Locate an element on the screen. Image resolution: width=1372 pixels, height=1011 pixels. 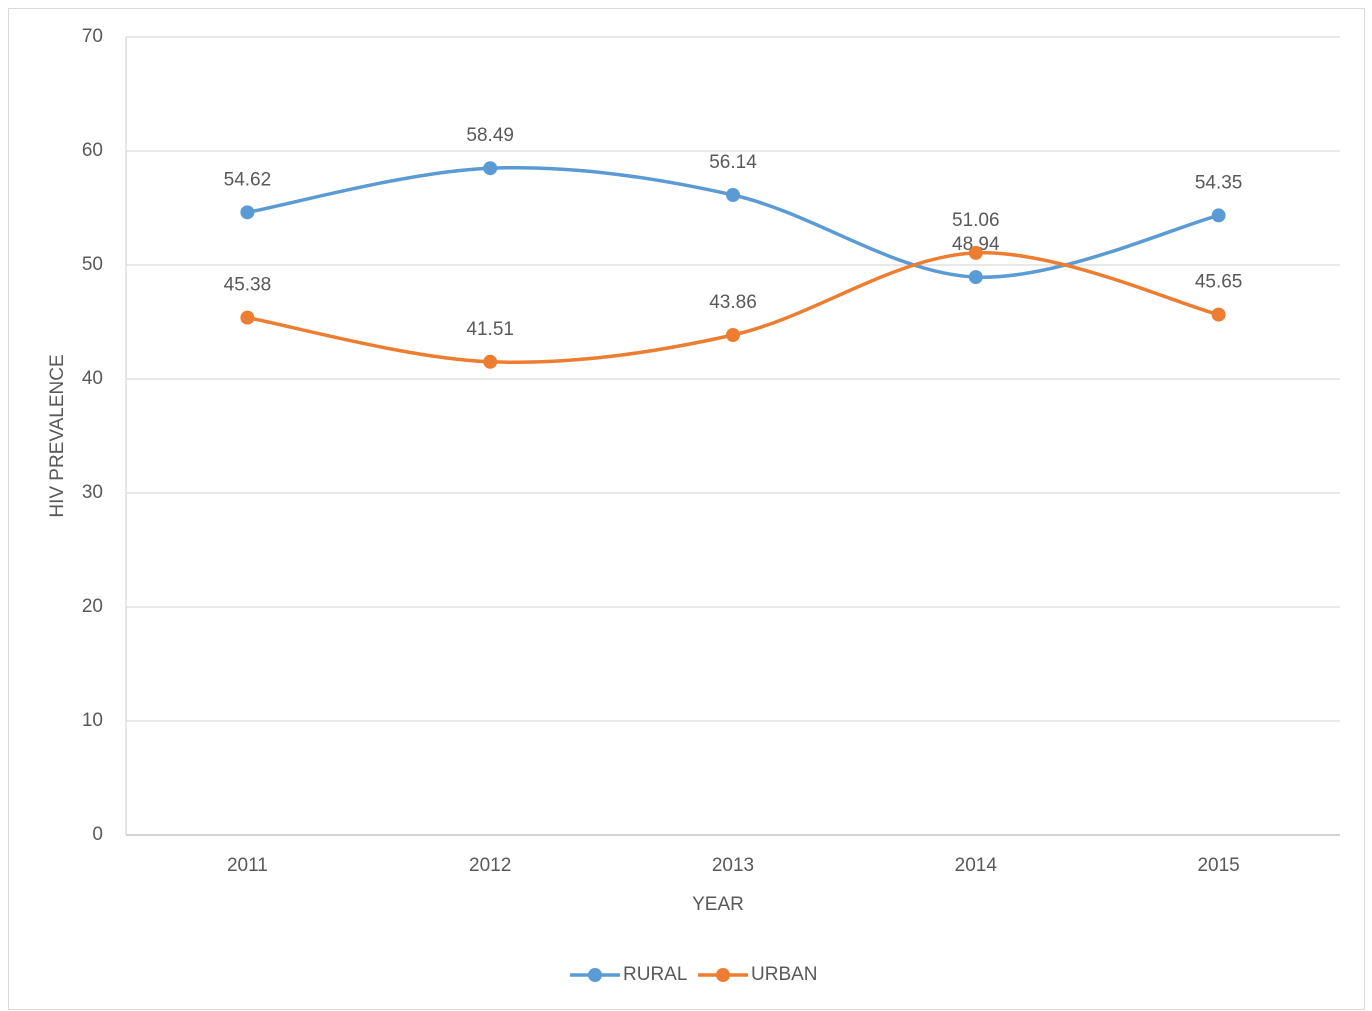
y-tick-label: 50 is located at coordinates (92, 264).